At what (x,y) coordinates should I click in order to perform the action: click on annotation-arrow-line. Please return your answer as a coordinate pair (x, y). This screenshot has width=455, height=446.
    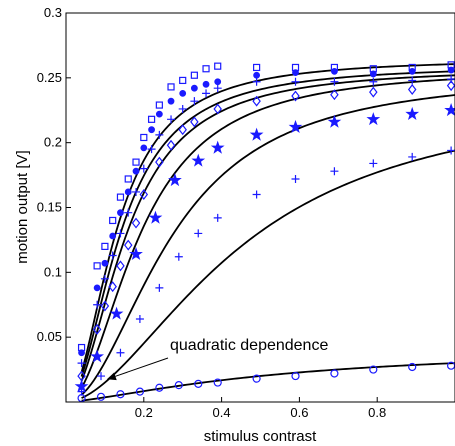
    Looking at the image, I should click on (142, 367).